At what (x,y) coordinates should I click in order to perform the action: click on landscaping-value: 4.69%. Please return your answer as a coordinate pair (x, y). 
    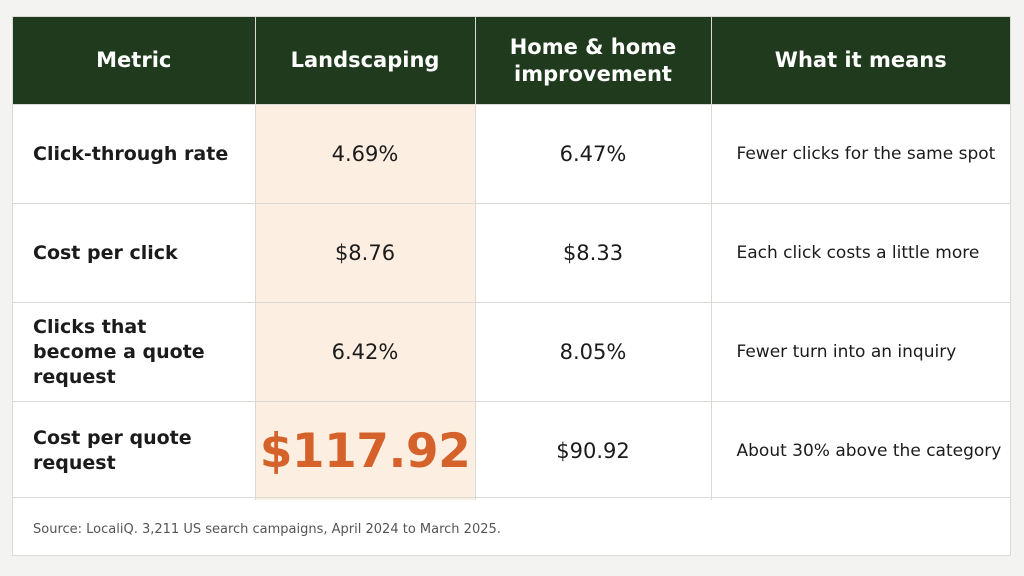
    Looking at the image, I should click on (364, 154).